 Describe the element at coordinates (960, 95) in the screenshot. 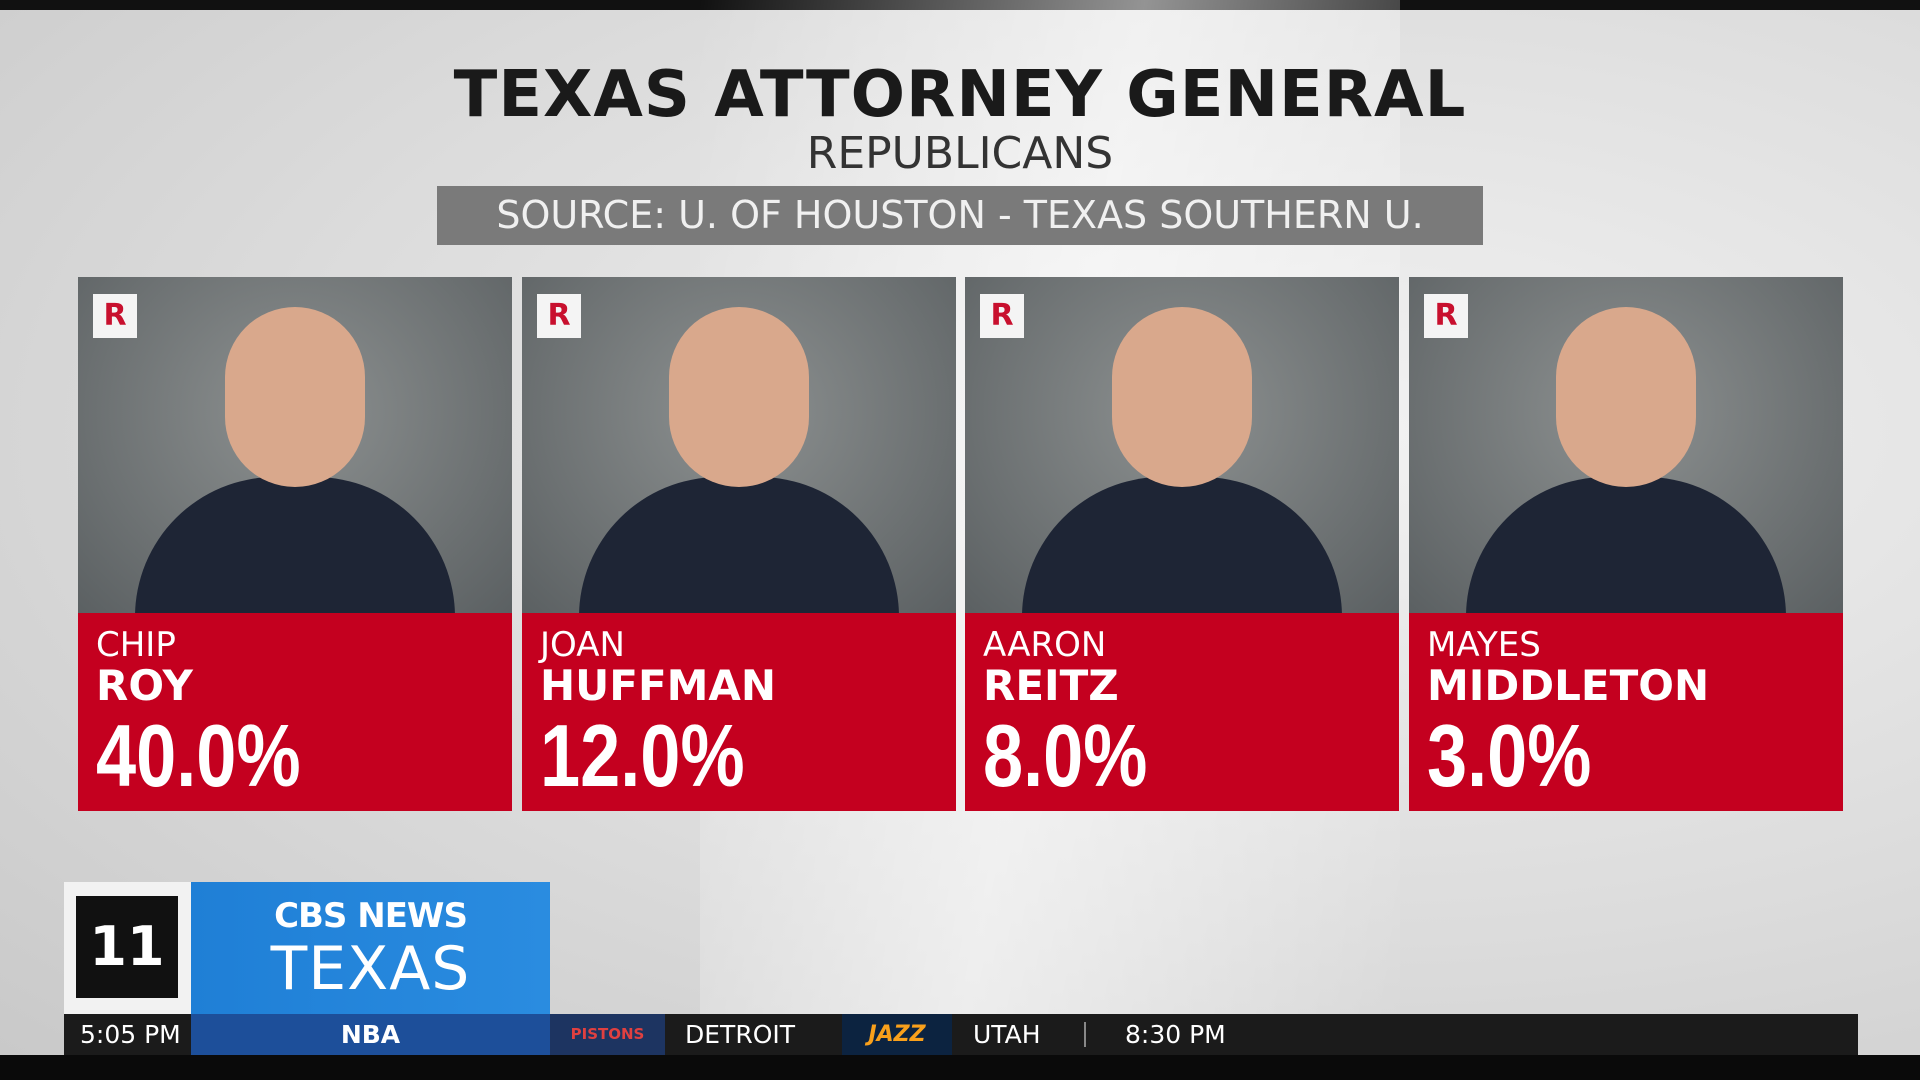

I see `title: TEXAS ATTORNEY GENERAL` at that location.